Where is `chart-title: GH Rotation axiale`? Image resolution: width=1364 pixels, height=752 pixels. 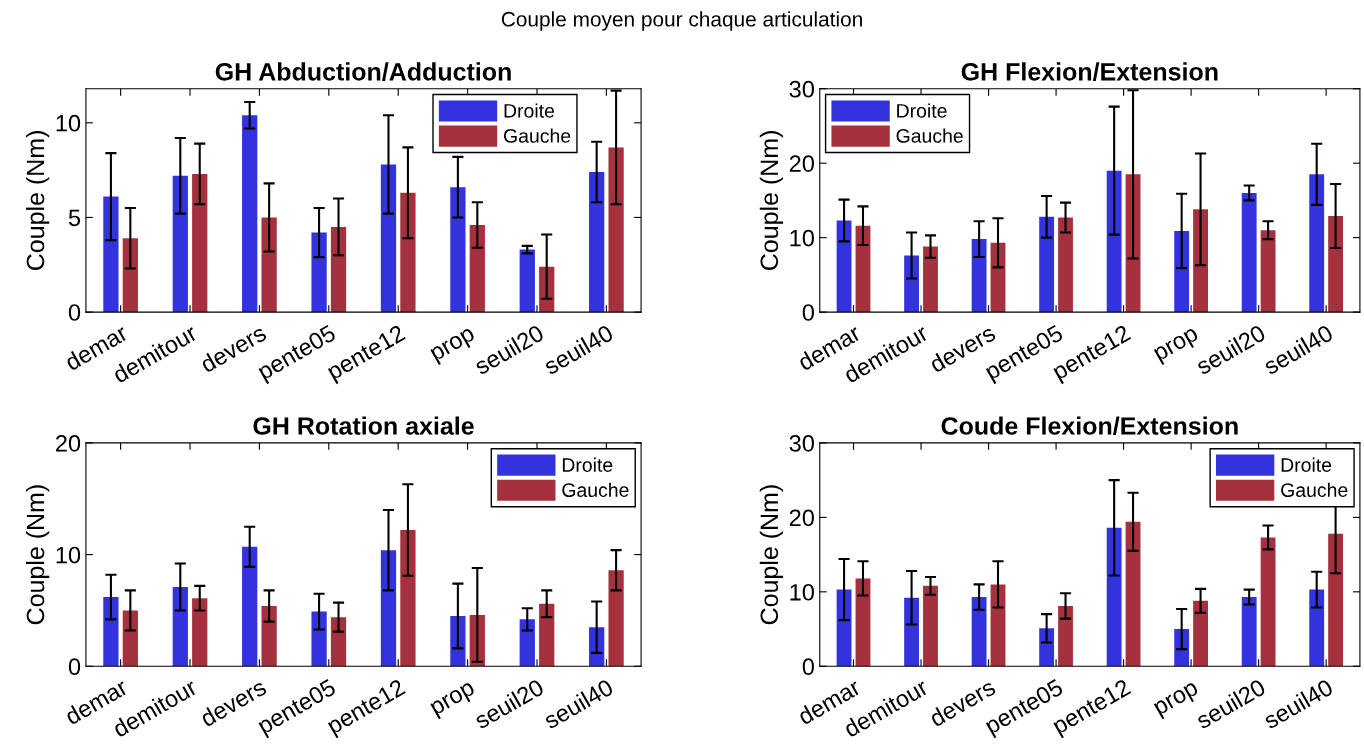
chart-title: GH Rotation axiale is located at coordinates (363, 425).